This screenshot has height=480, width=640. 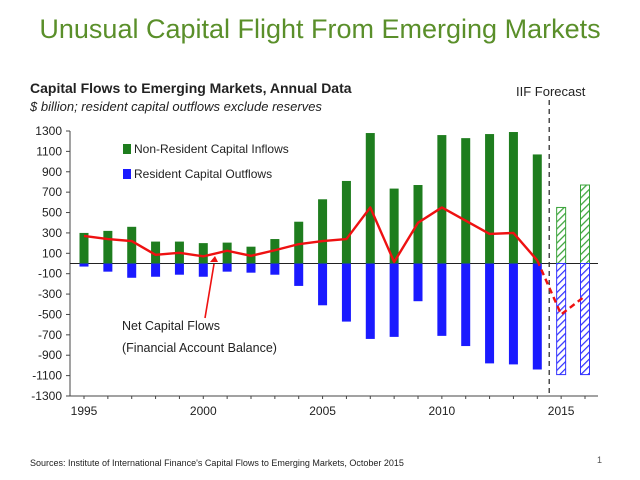 What do you see at coordinates (209, 291) in the screenshot?
I see `annotation-arrow` at bounding box center [209, 291].